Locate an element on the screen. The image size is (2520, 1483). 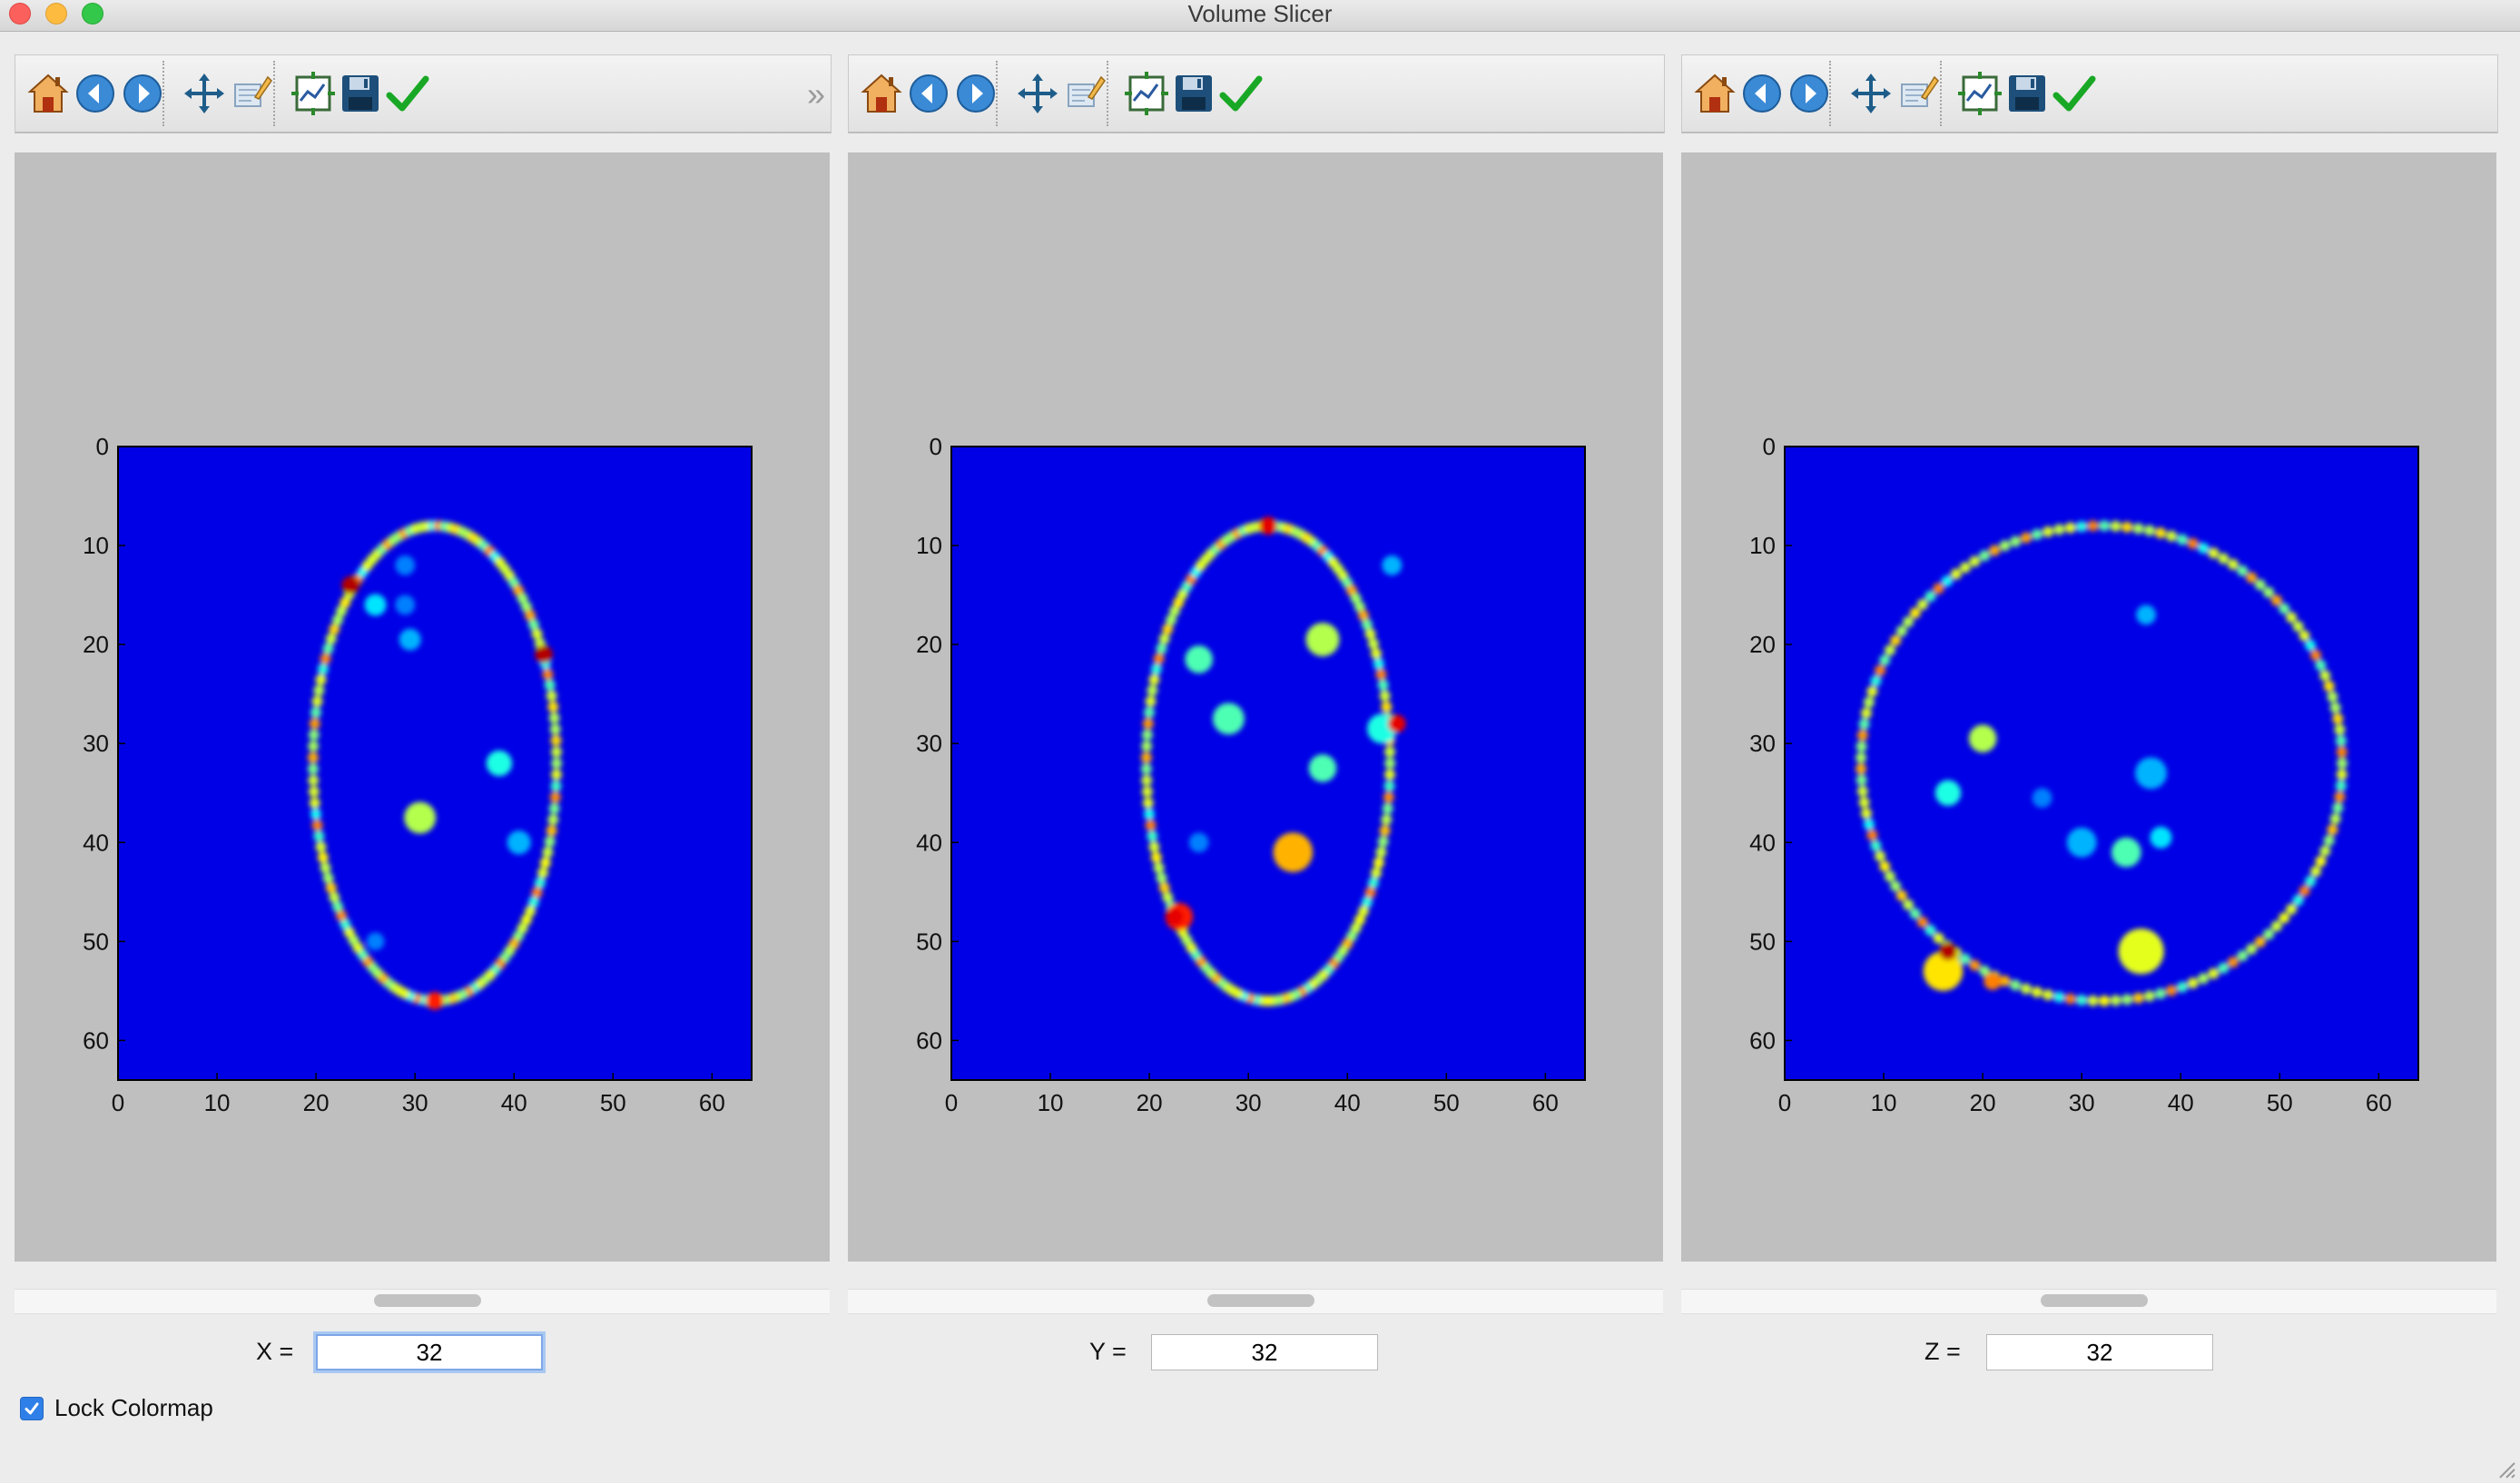
x-tick-label: 50 is located at coordinates (1447, 1102).